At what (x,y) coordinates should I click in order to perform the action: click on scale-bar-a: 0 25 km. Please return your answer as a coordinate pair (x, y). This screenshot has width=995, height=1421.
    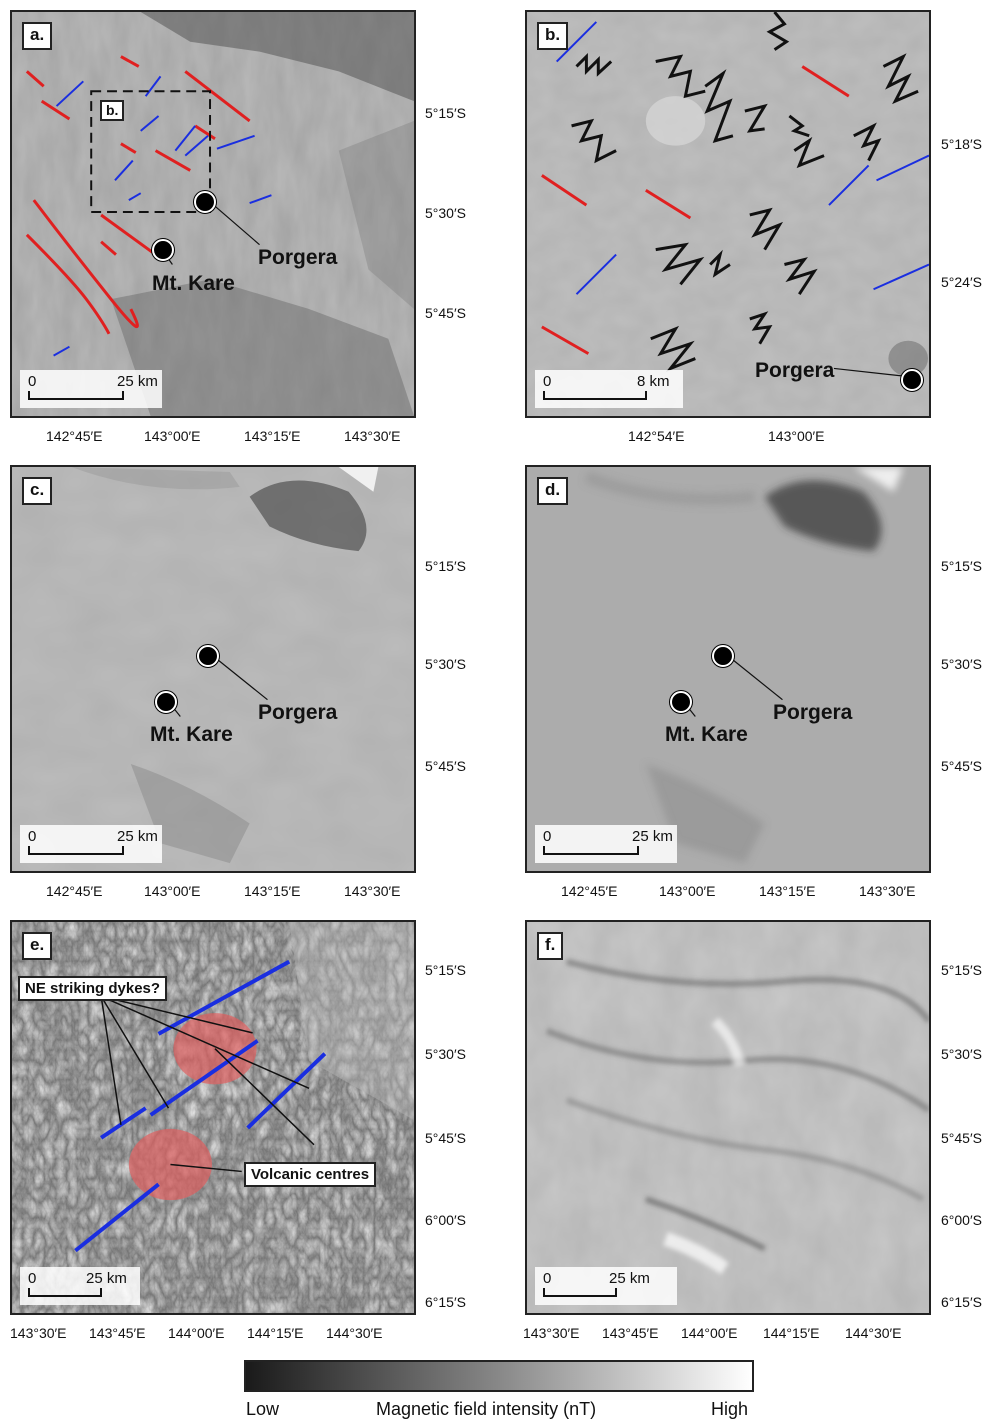
    Looking at the image, I should click on (91, 389).